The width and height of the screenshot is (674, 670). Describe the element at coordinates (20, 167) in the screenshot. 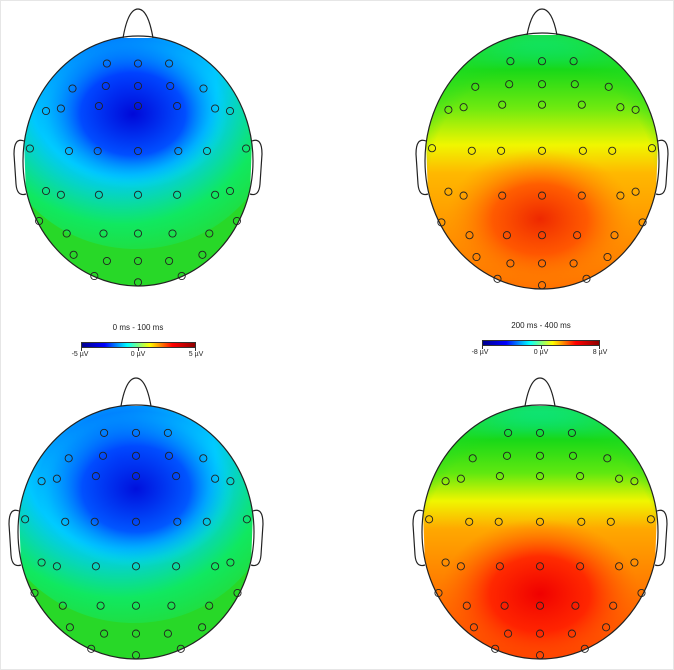

I see `left-ear-shape` at that location.